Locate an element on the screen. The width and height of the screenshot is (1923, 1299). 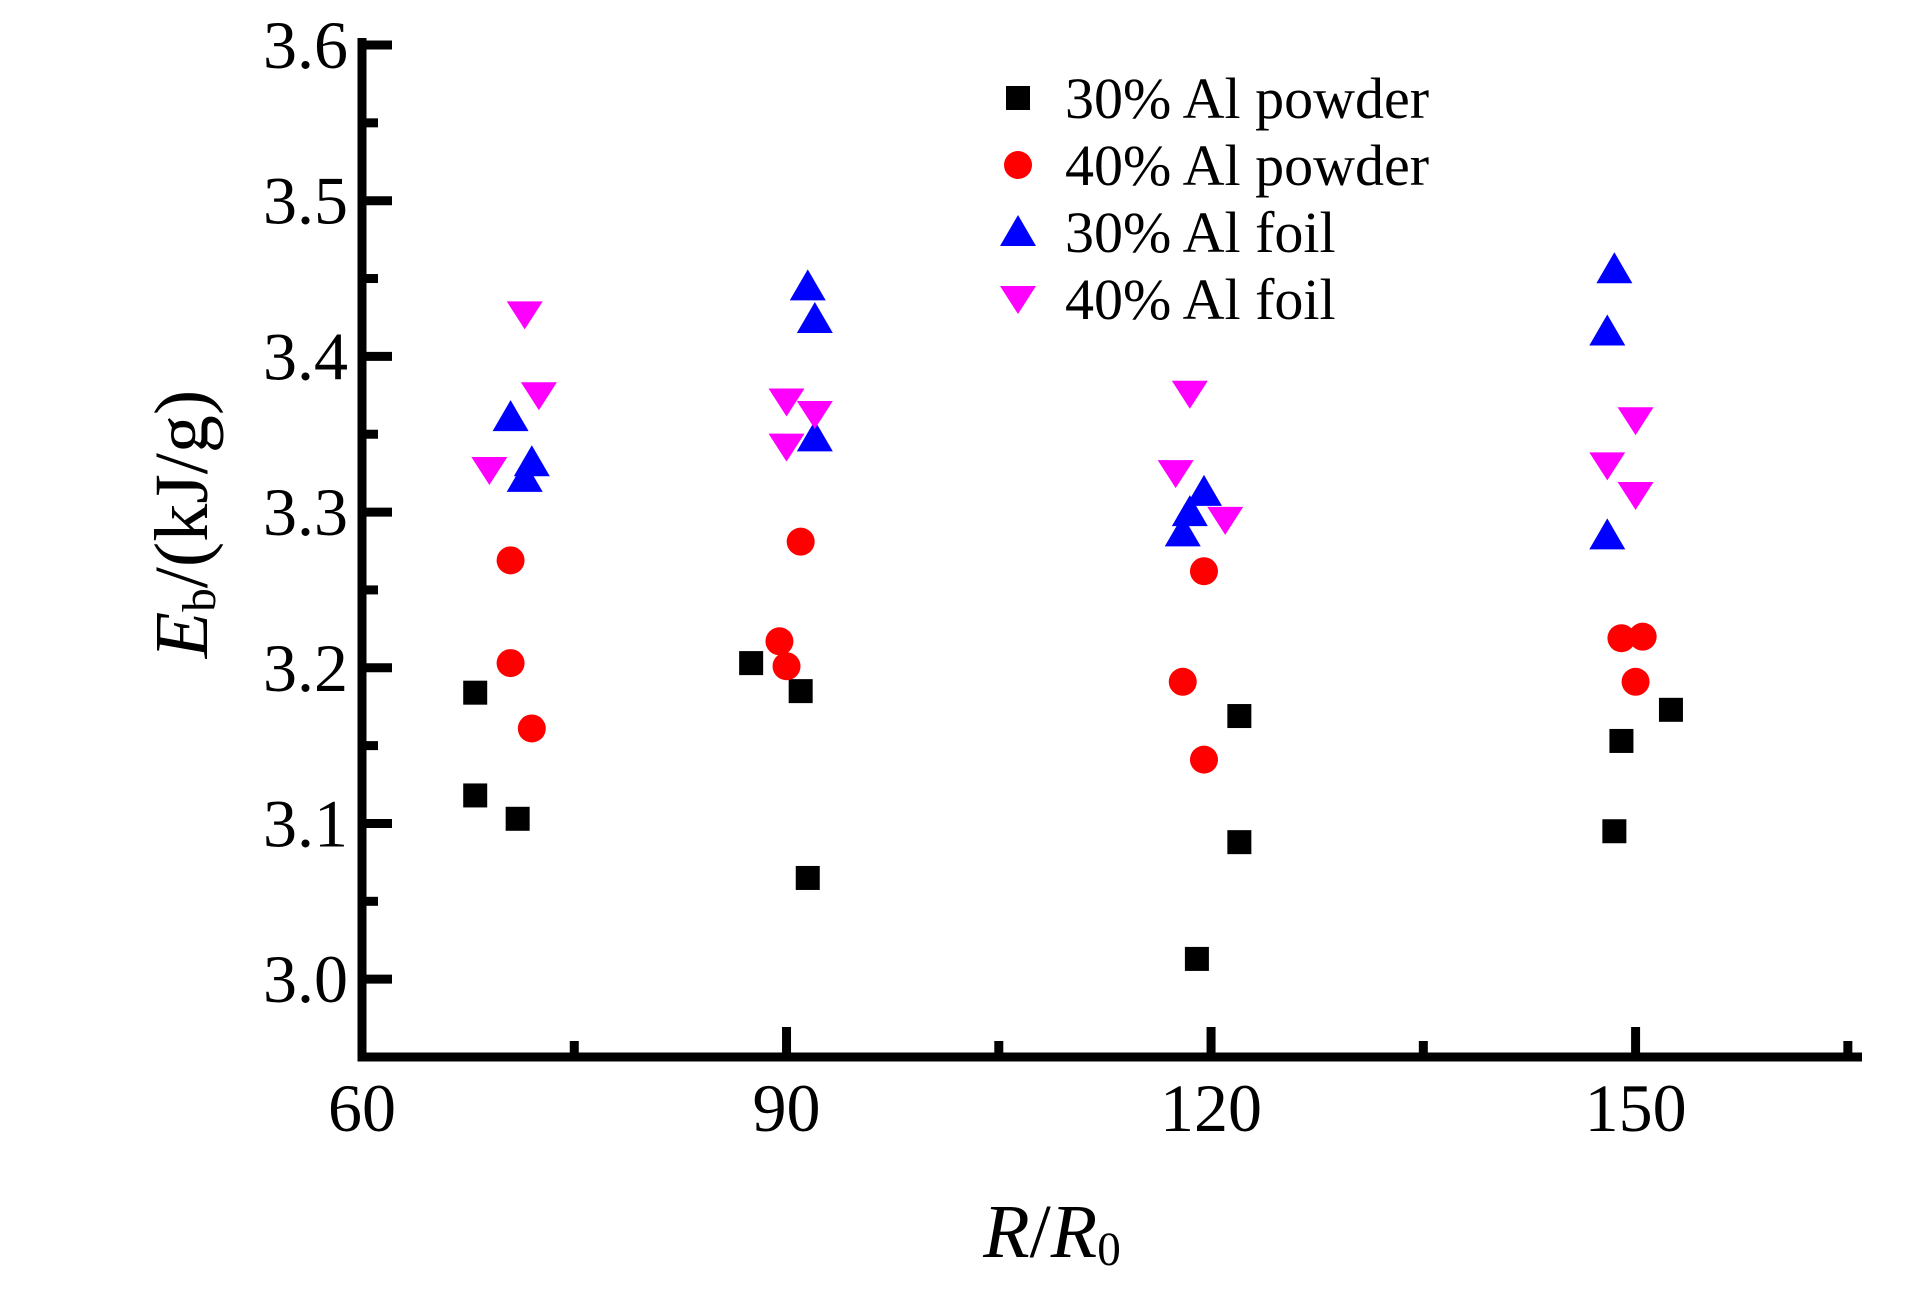
x-axis-label-numerator: R is located at coordinates (1006, 1232).